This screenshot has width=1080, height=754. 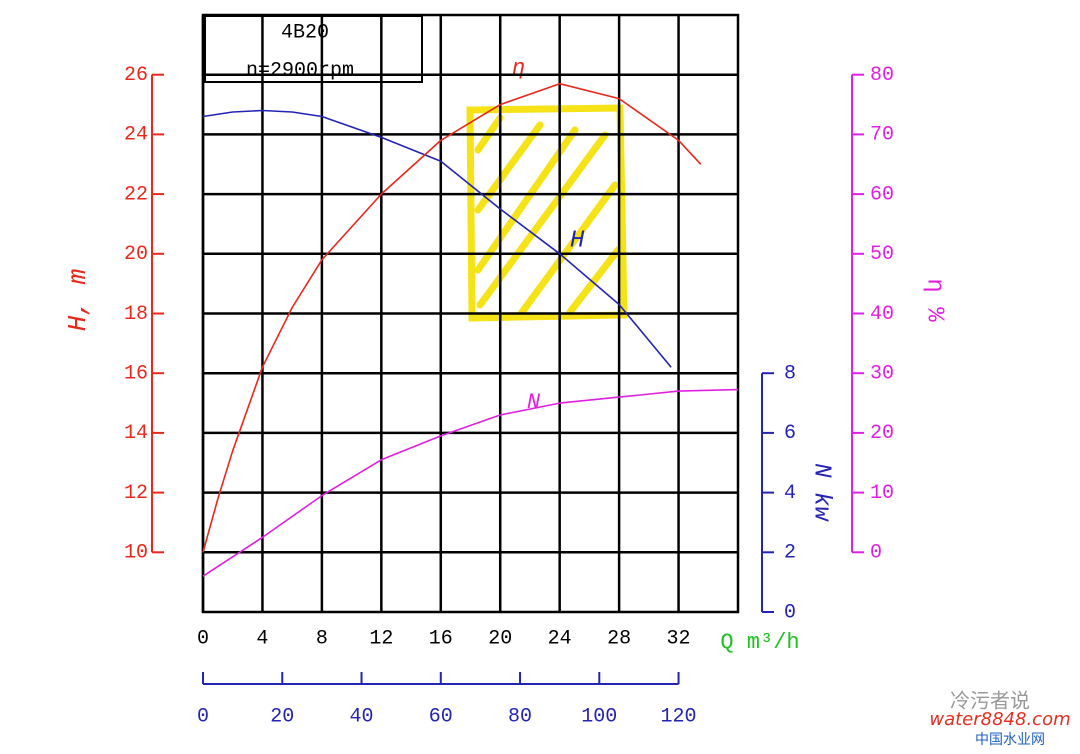 What do you see at coordinates (518, 68) in the screenshot?
I see `series-label: η` at bounding box center [518, 68].